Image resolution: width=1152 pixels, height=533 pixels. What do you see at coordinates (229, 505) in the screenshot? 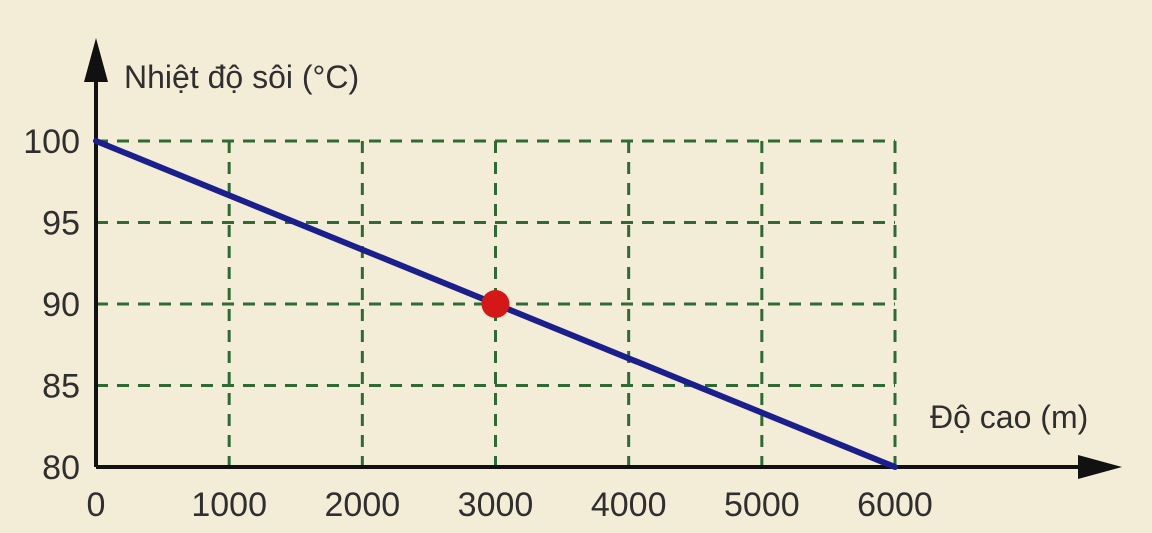
I see `x-tick-label: 1000` at bounding box center [229, 505].